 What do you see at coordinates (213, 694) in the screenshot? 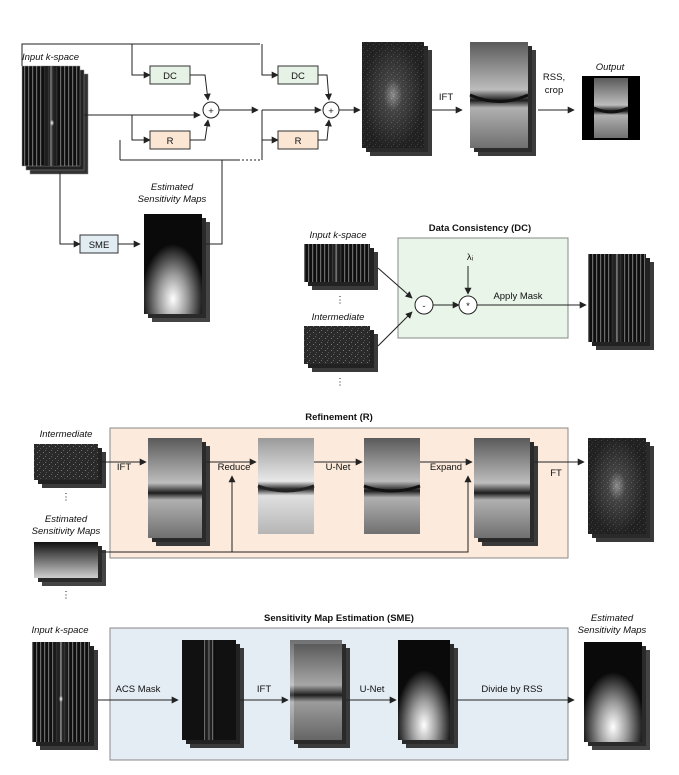
I see `sme-acs-stack` at bounding box center [213, 694].